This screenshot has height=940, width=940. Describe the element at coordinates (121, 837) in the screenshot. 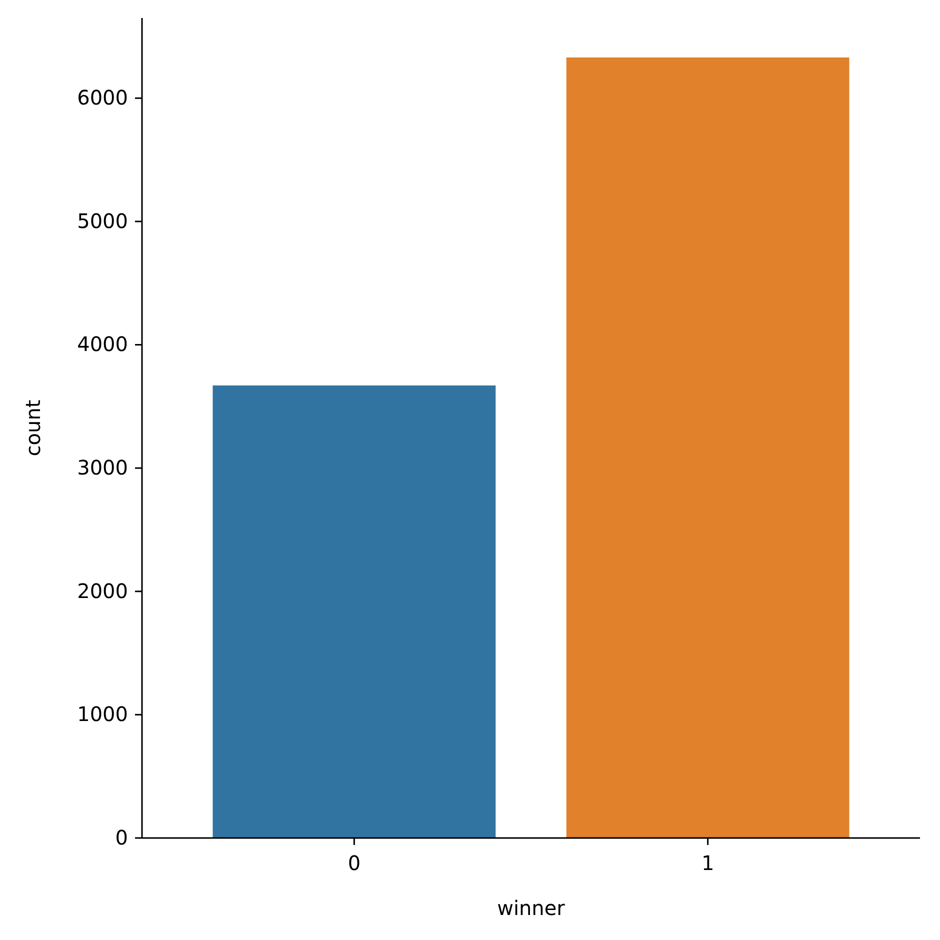

I see `y-tick-label: 0` at that location.